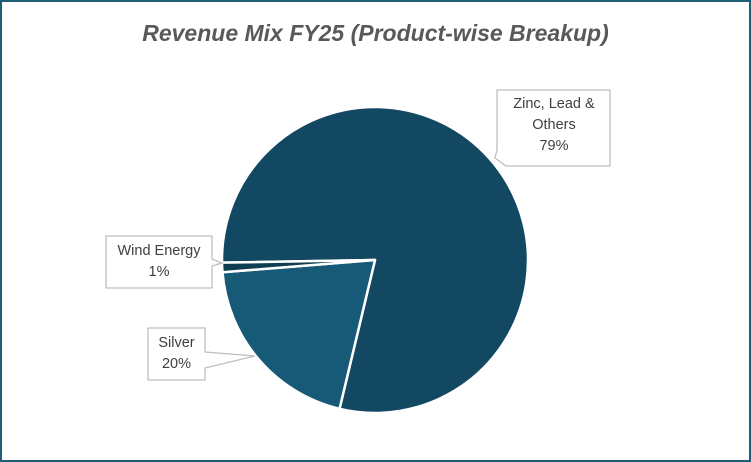 The width and height of the screenshot is (751, 462). What do you see at coordinates (554, 146) in the screenshot?
I see `label-value: 79%` at bounding box center [554, 146].